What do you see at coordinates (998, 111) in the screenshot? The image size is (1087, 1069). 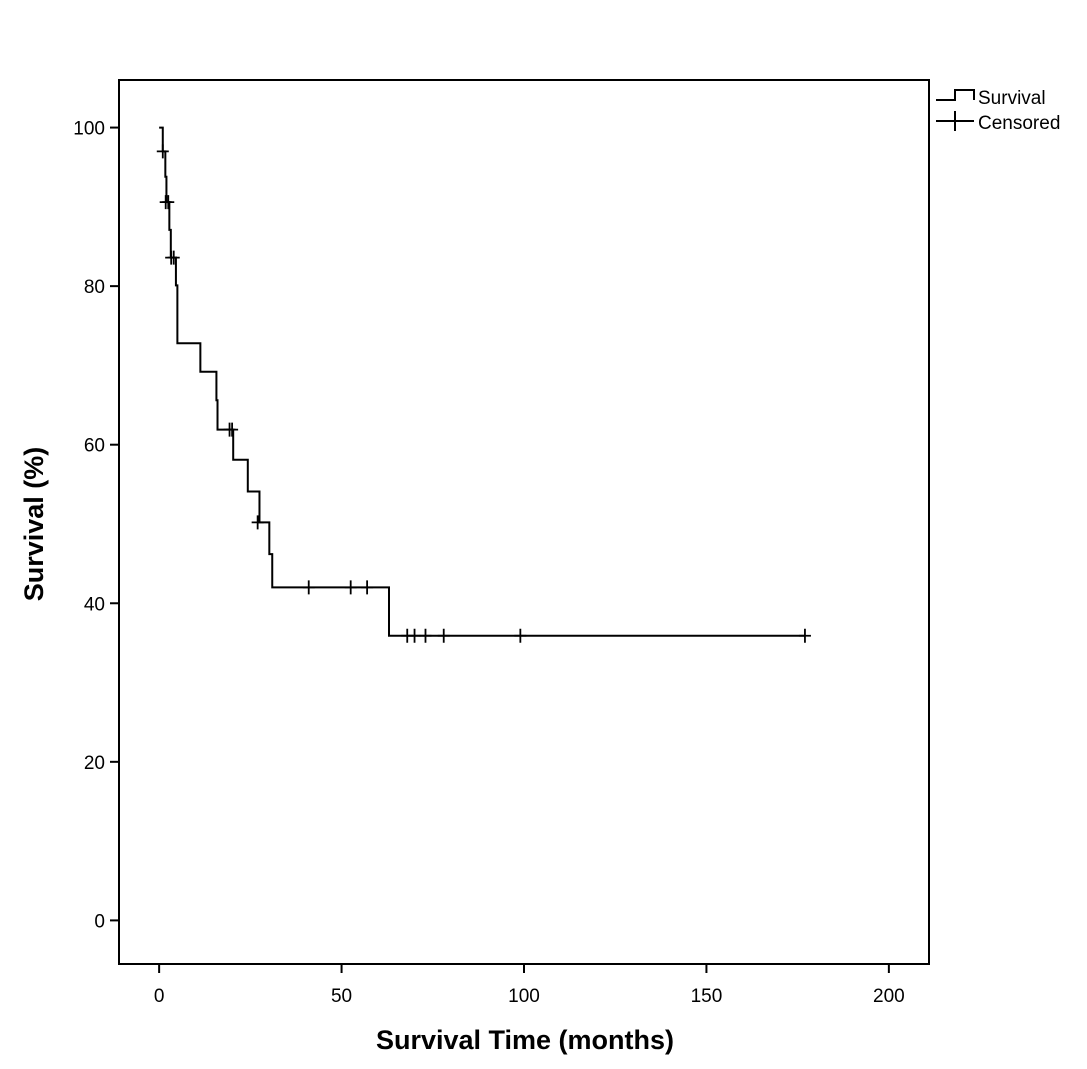 I see `legend: Survival Censored` at bounding box center [998, 111].